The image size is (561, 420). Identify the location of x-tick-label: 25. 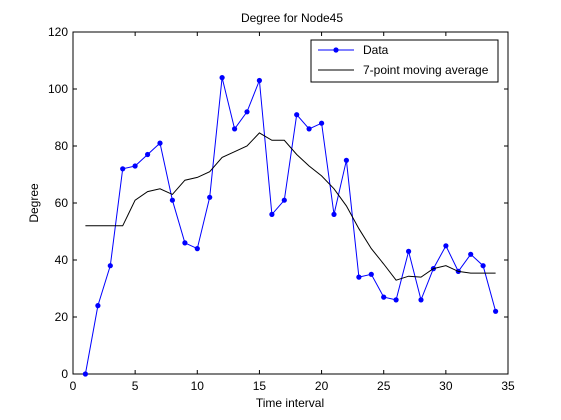
(384, 386).